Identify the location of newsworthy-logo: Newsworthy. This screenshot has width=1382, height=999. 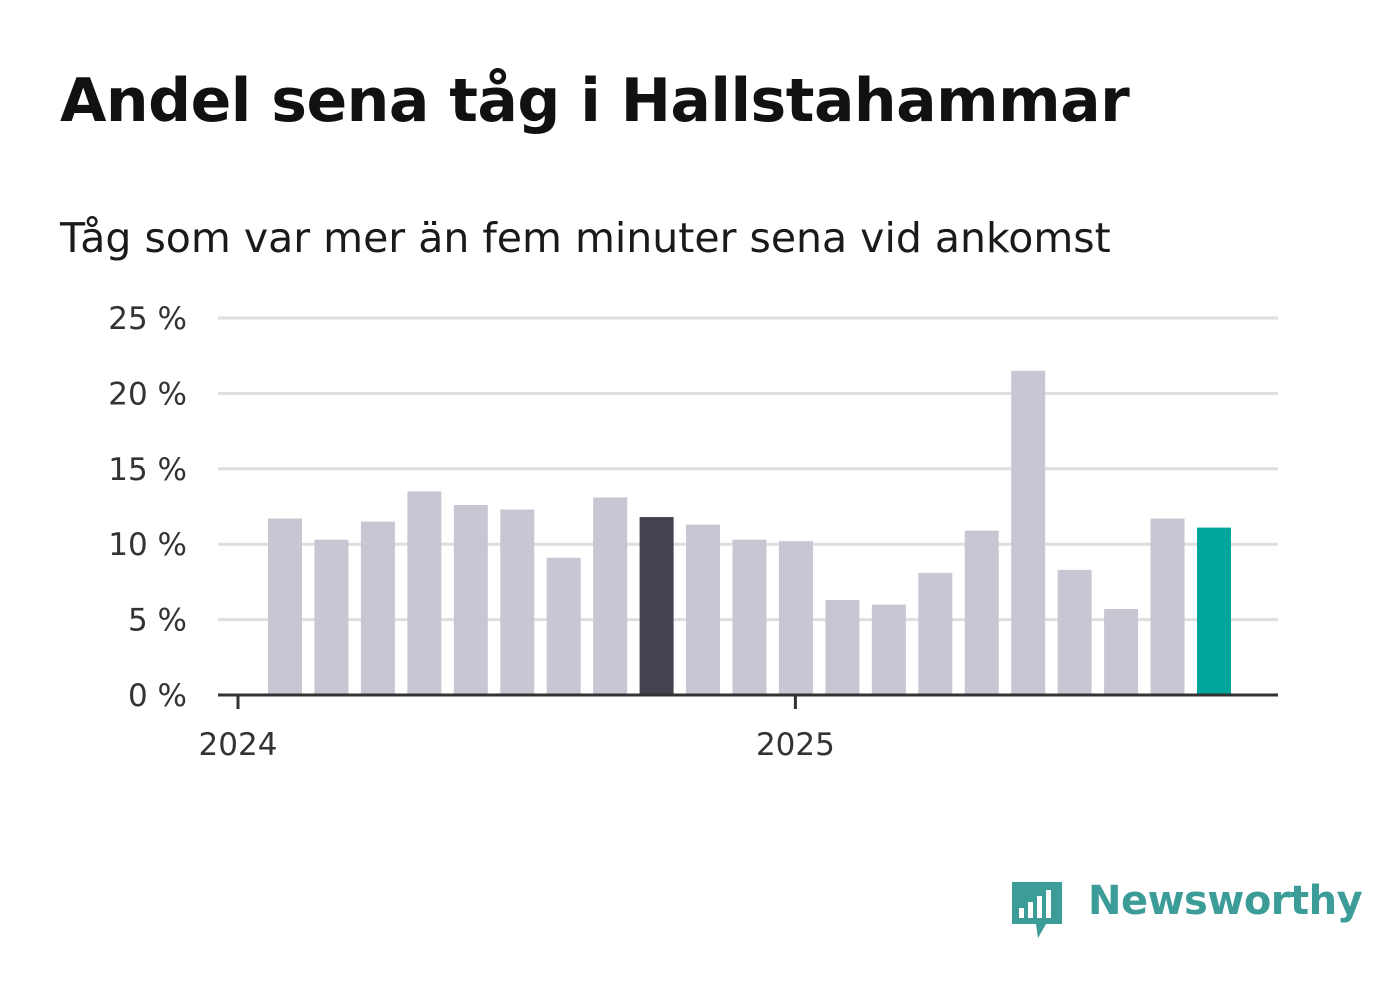
(1186, 910).